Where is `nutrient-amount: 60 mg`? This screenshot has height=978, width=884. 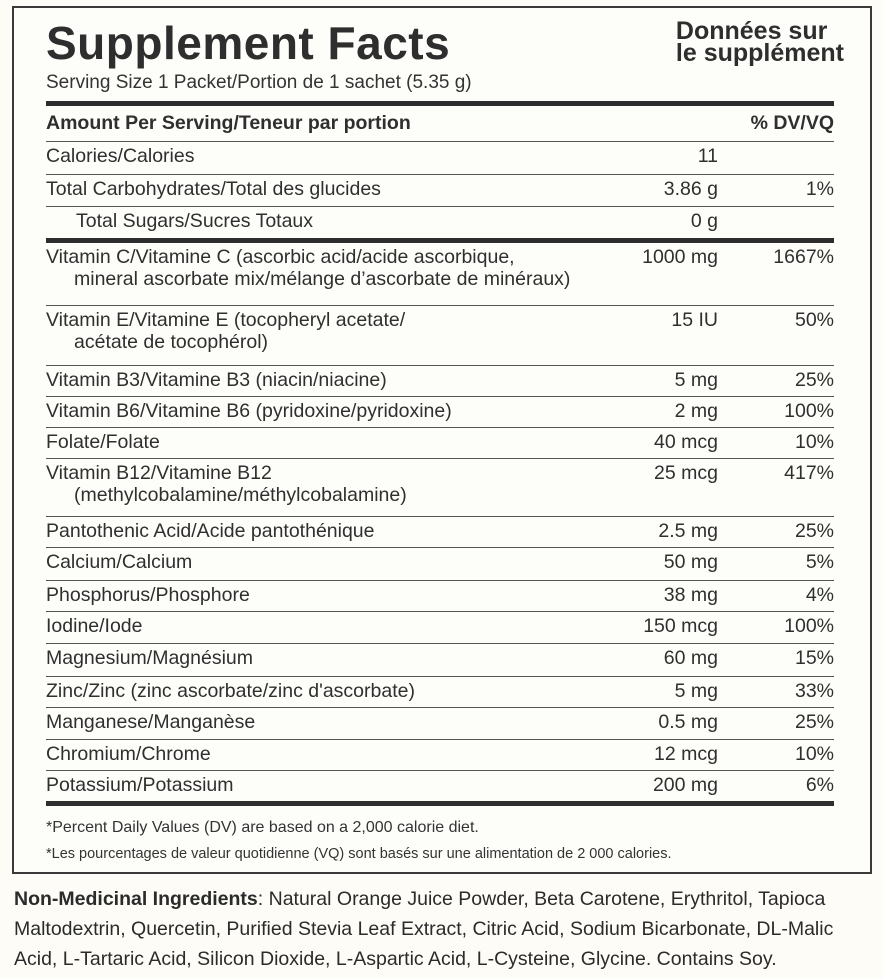
nutrient-amount: 60 mg is located at coordinates (690, 658).